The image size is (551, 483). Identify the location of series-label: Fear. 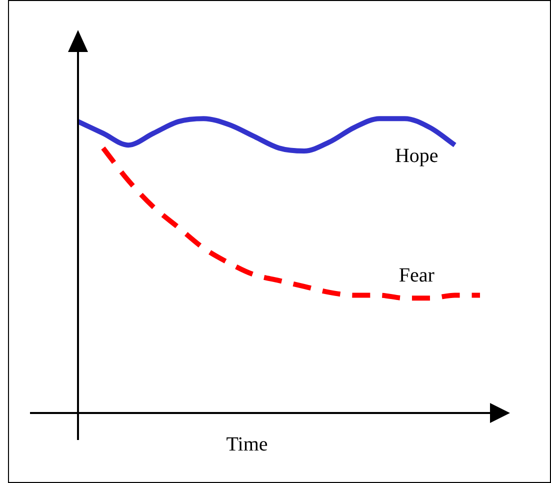
(416, 275).